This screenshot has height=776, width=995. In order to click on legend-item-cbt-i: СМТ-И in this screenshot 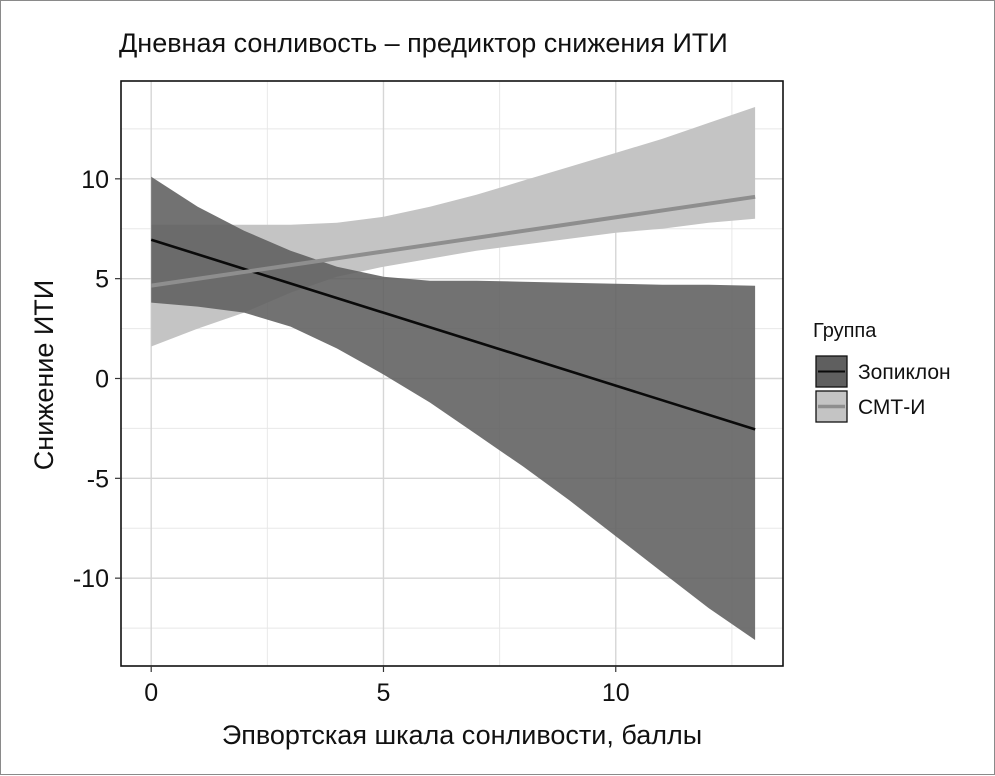, I will do `click(870, 406)`.